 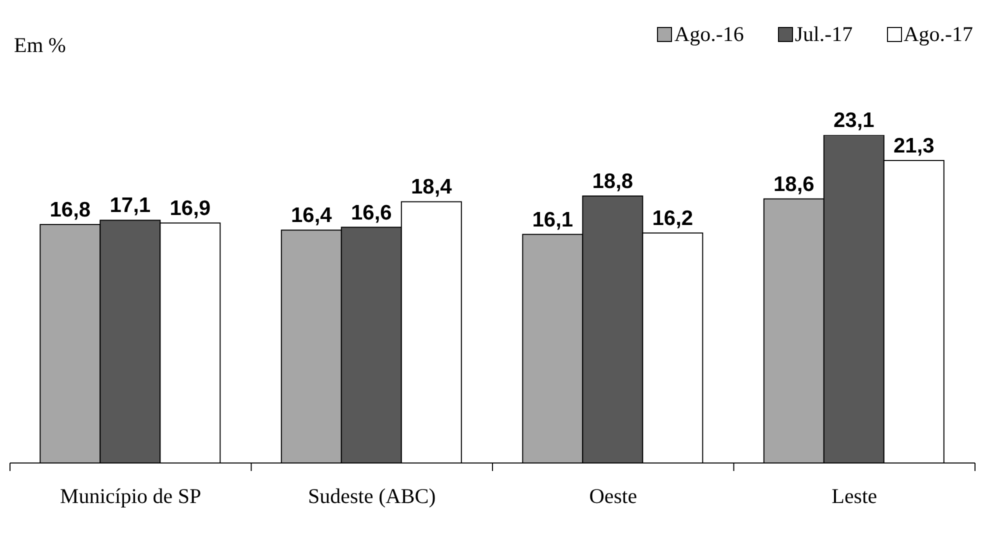 What do you see at coordinates (40, 45) in the screenshot?
I see `y-axis-title: Em %` at bounding box center [40, 45].